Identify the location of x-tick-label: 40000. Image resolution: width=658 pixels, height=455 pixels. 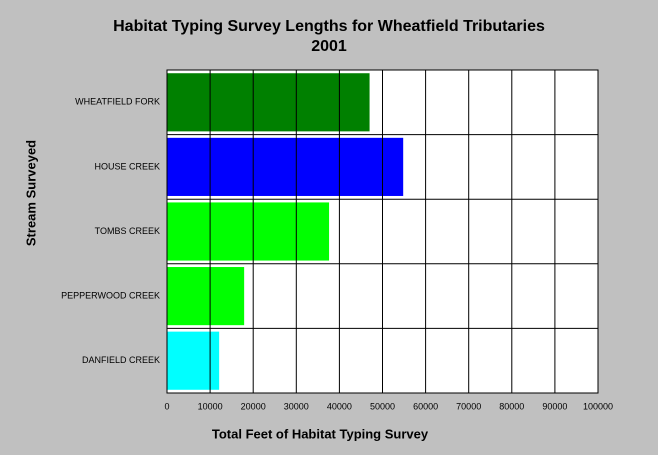
(339, 406).